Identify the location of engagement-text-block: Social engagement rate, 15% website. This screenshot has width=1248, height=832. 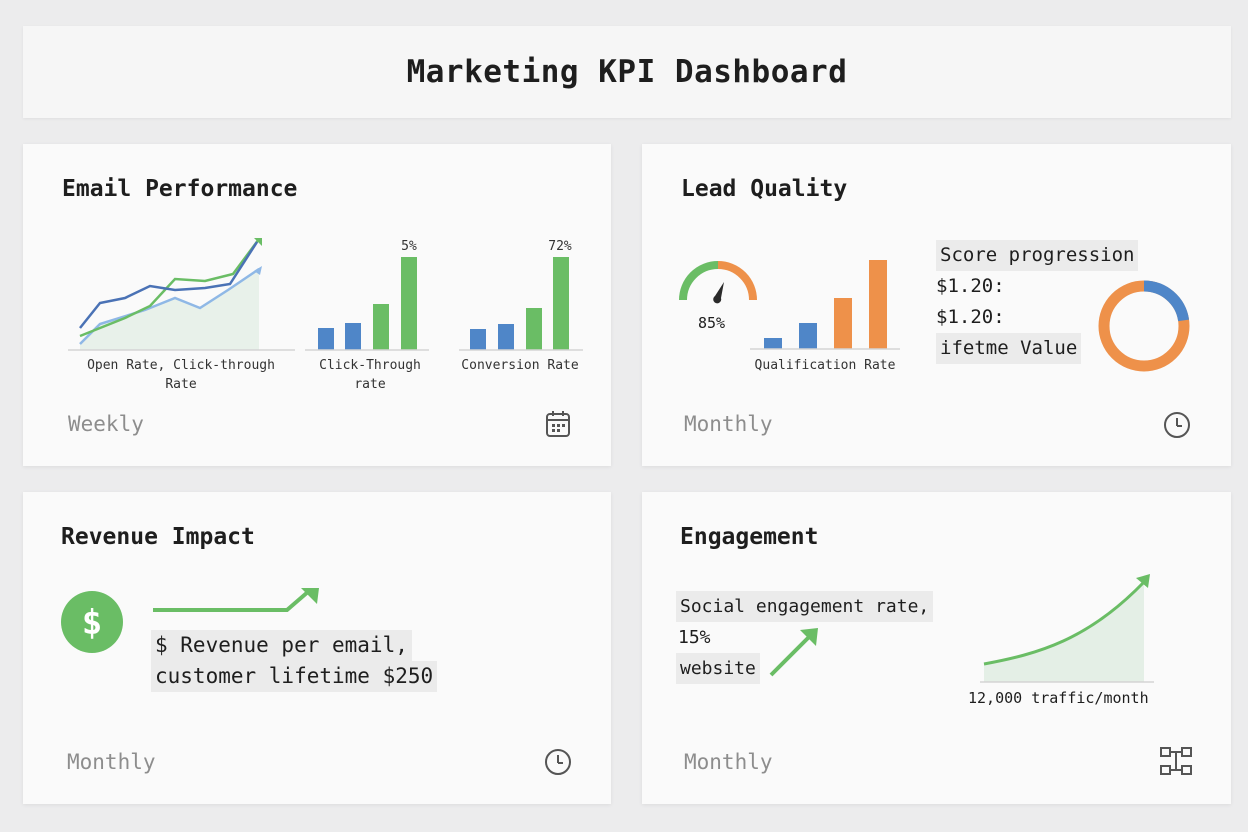
(805, 637).